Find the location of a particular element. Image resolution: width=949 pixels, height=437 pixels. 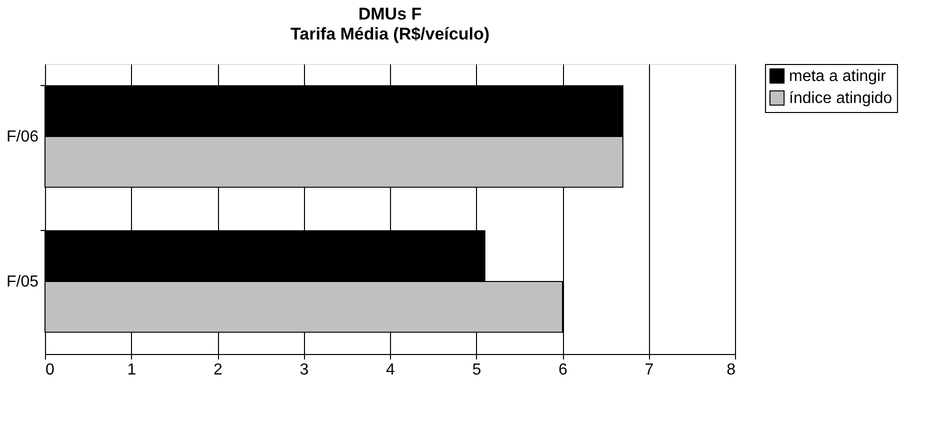

y-tick-label: F/06 is located at coordinates (22, 137).